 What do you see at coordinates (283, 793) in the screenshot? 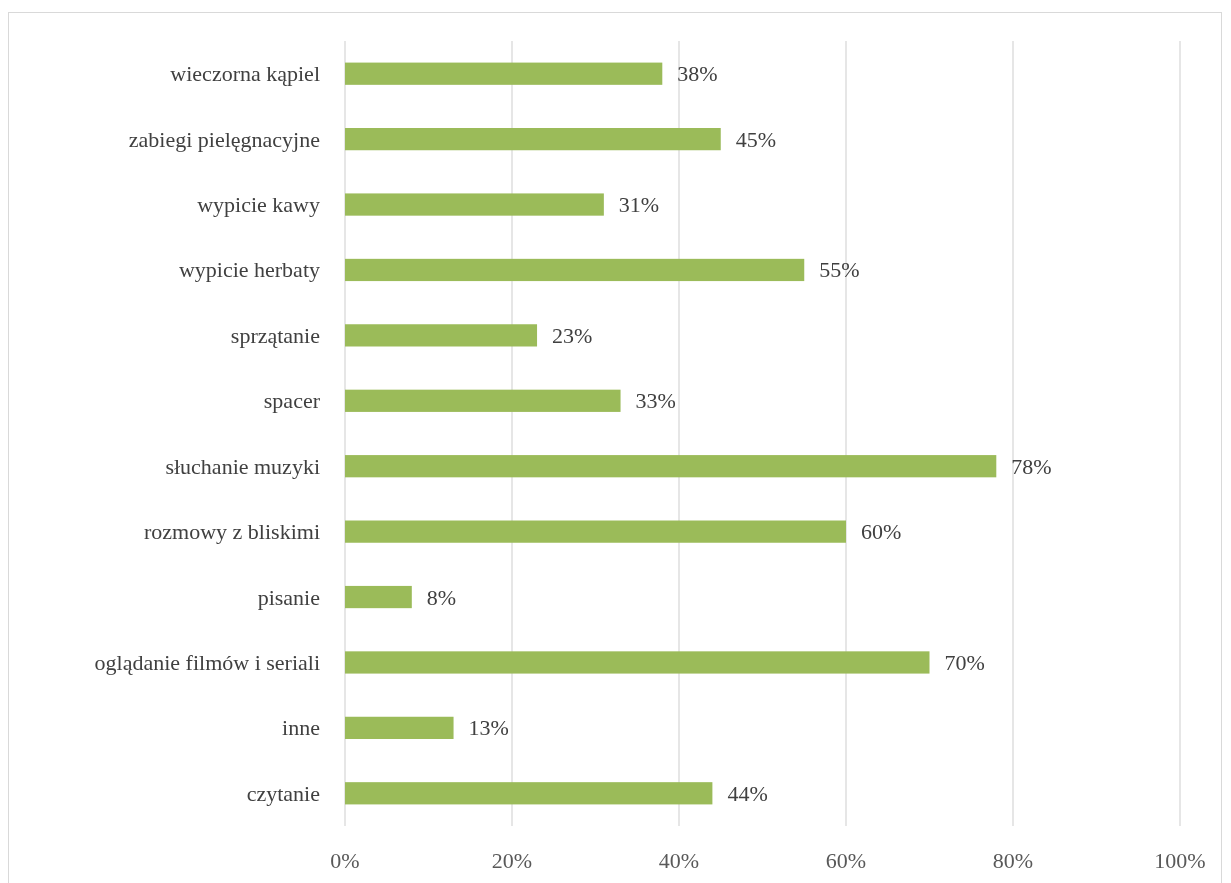
I see `y-tick-label: czytanie` at bounding box center [283, 793].